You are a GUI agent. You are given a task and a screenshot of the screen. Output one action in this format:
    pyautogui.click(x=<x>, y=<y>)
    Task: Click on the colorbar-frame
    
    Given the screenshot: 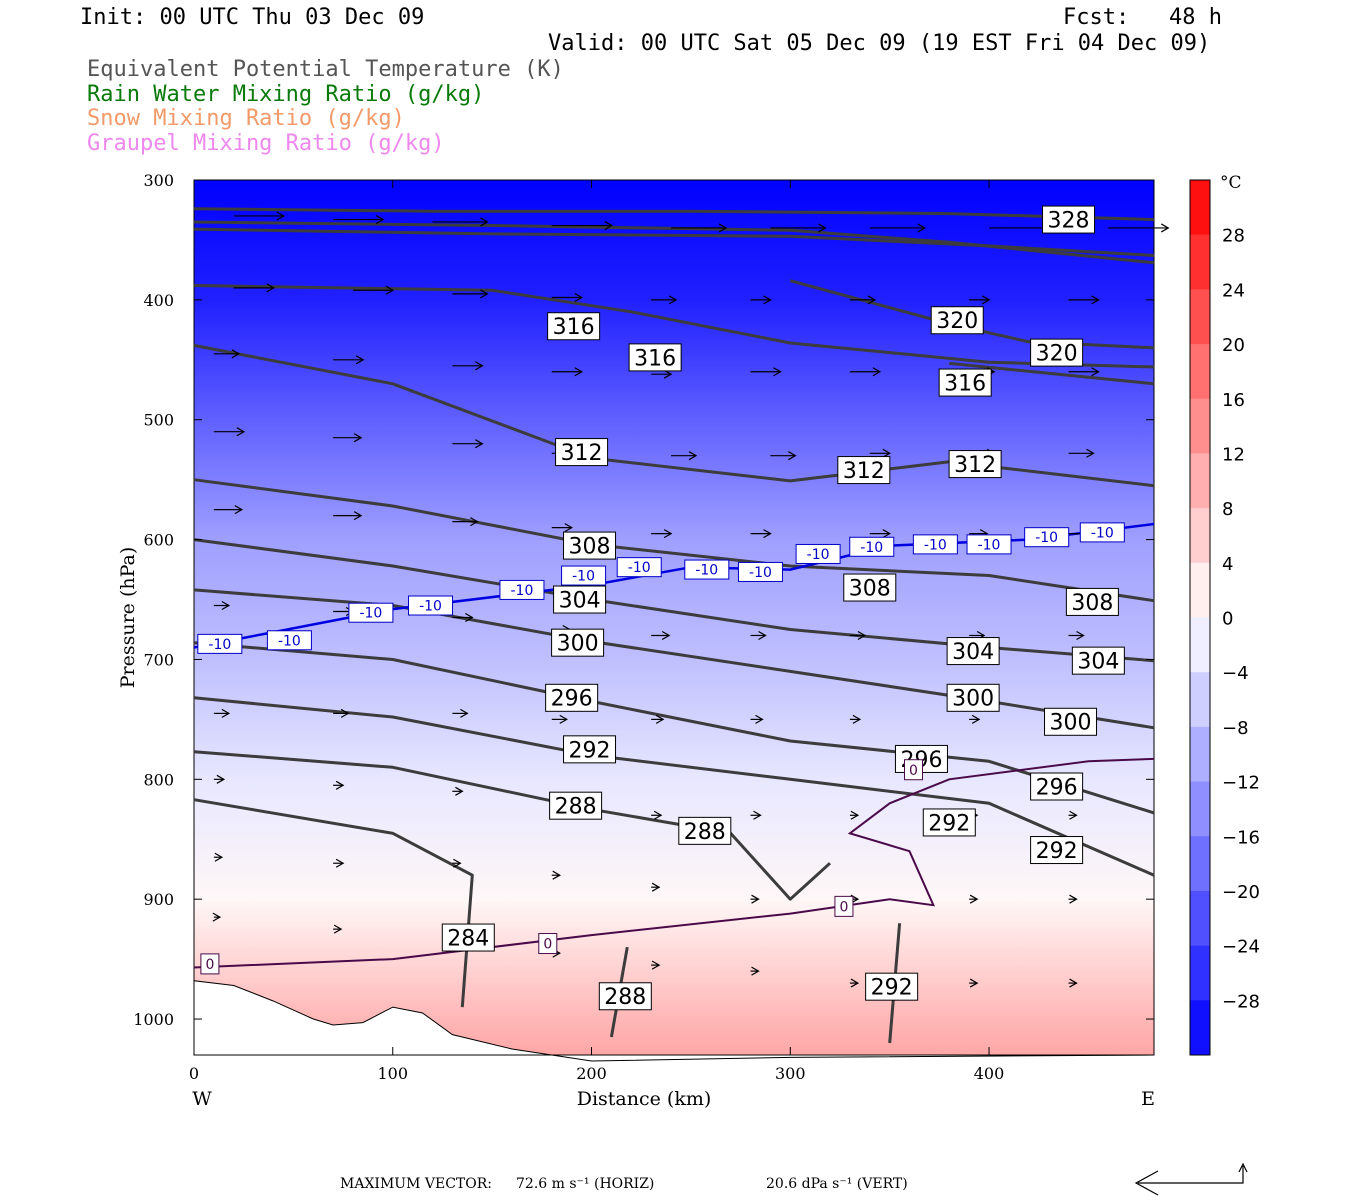 What is the action you would take?
    pyautogui.click(x=1200, y=617)
    